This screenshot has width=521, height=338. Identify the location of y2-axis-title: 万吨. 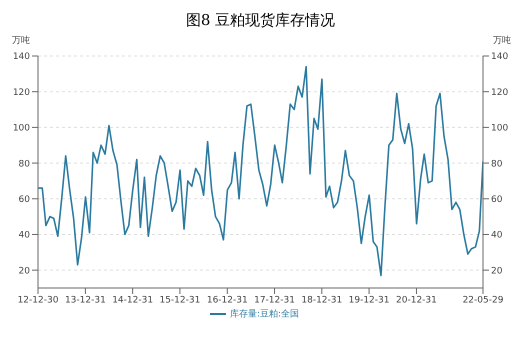
(502, 40).